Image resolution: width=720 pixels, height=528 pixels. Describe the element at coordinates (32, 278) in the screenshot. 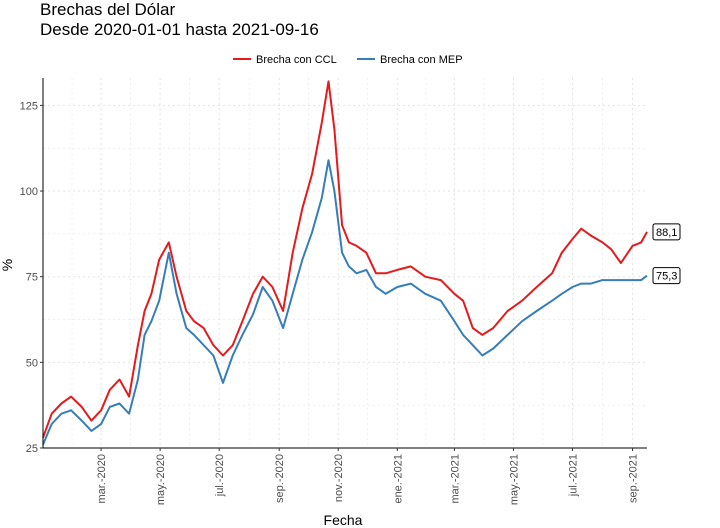

I see `y-tick-label: 75` at that location.